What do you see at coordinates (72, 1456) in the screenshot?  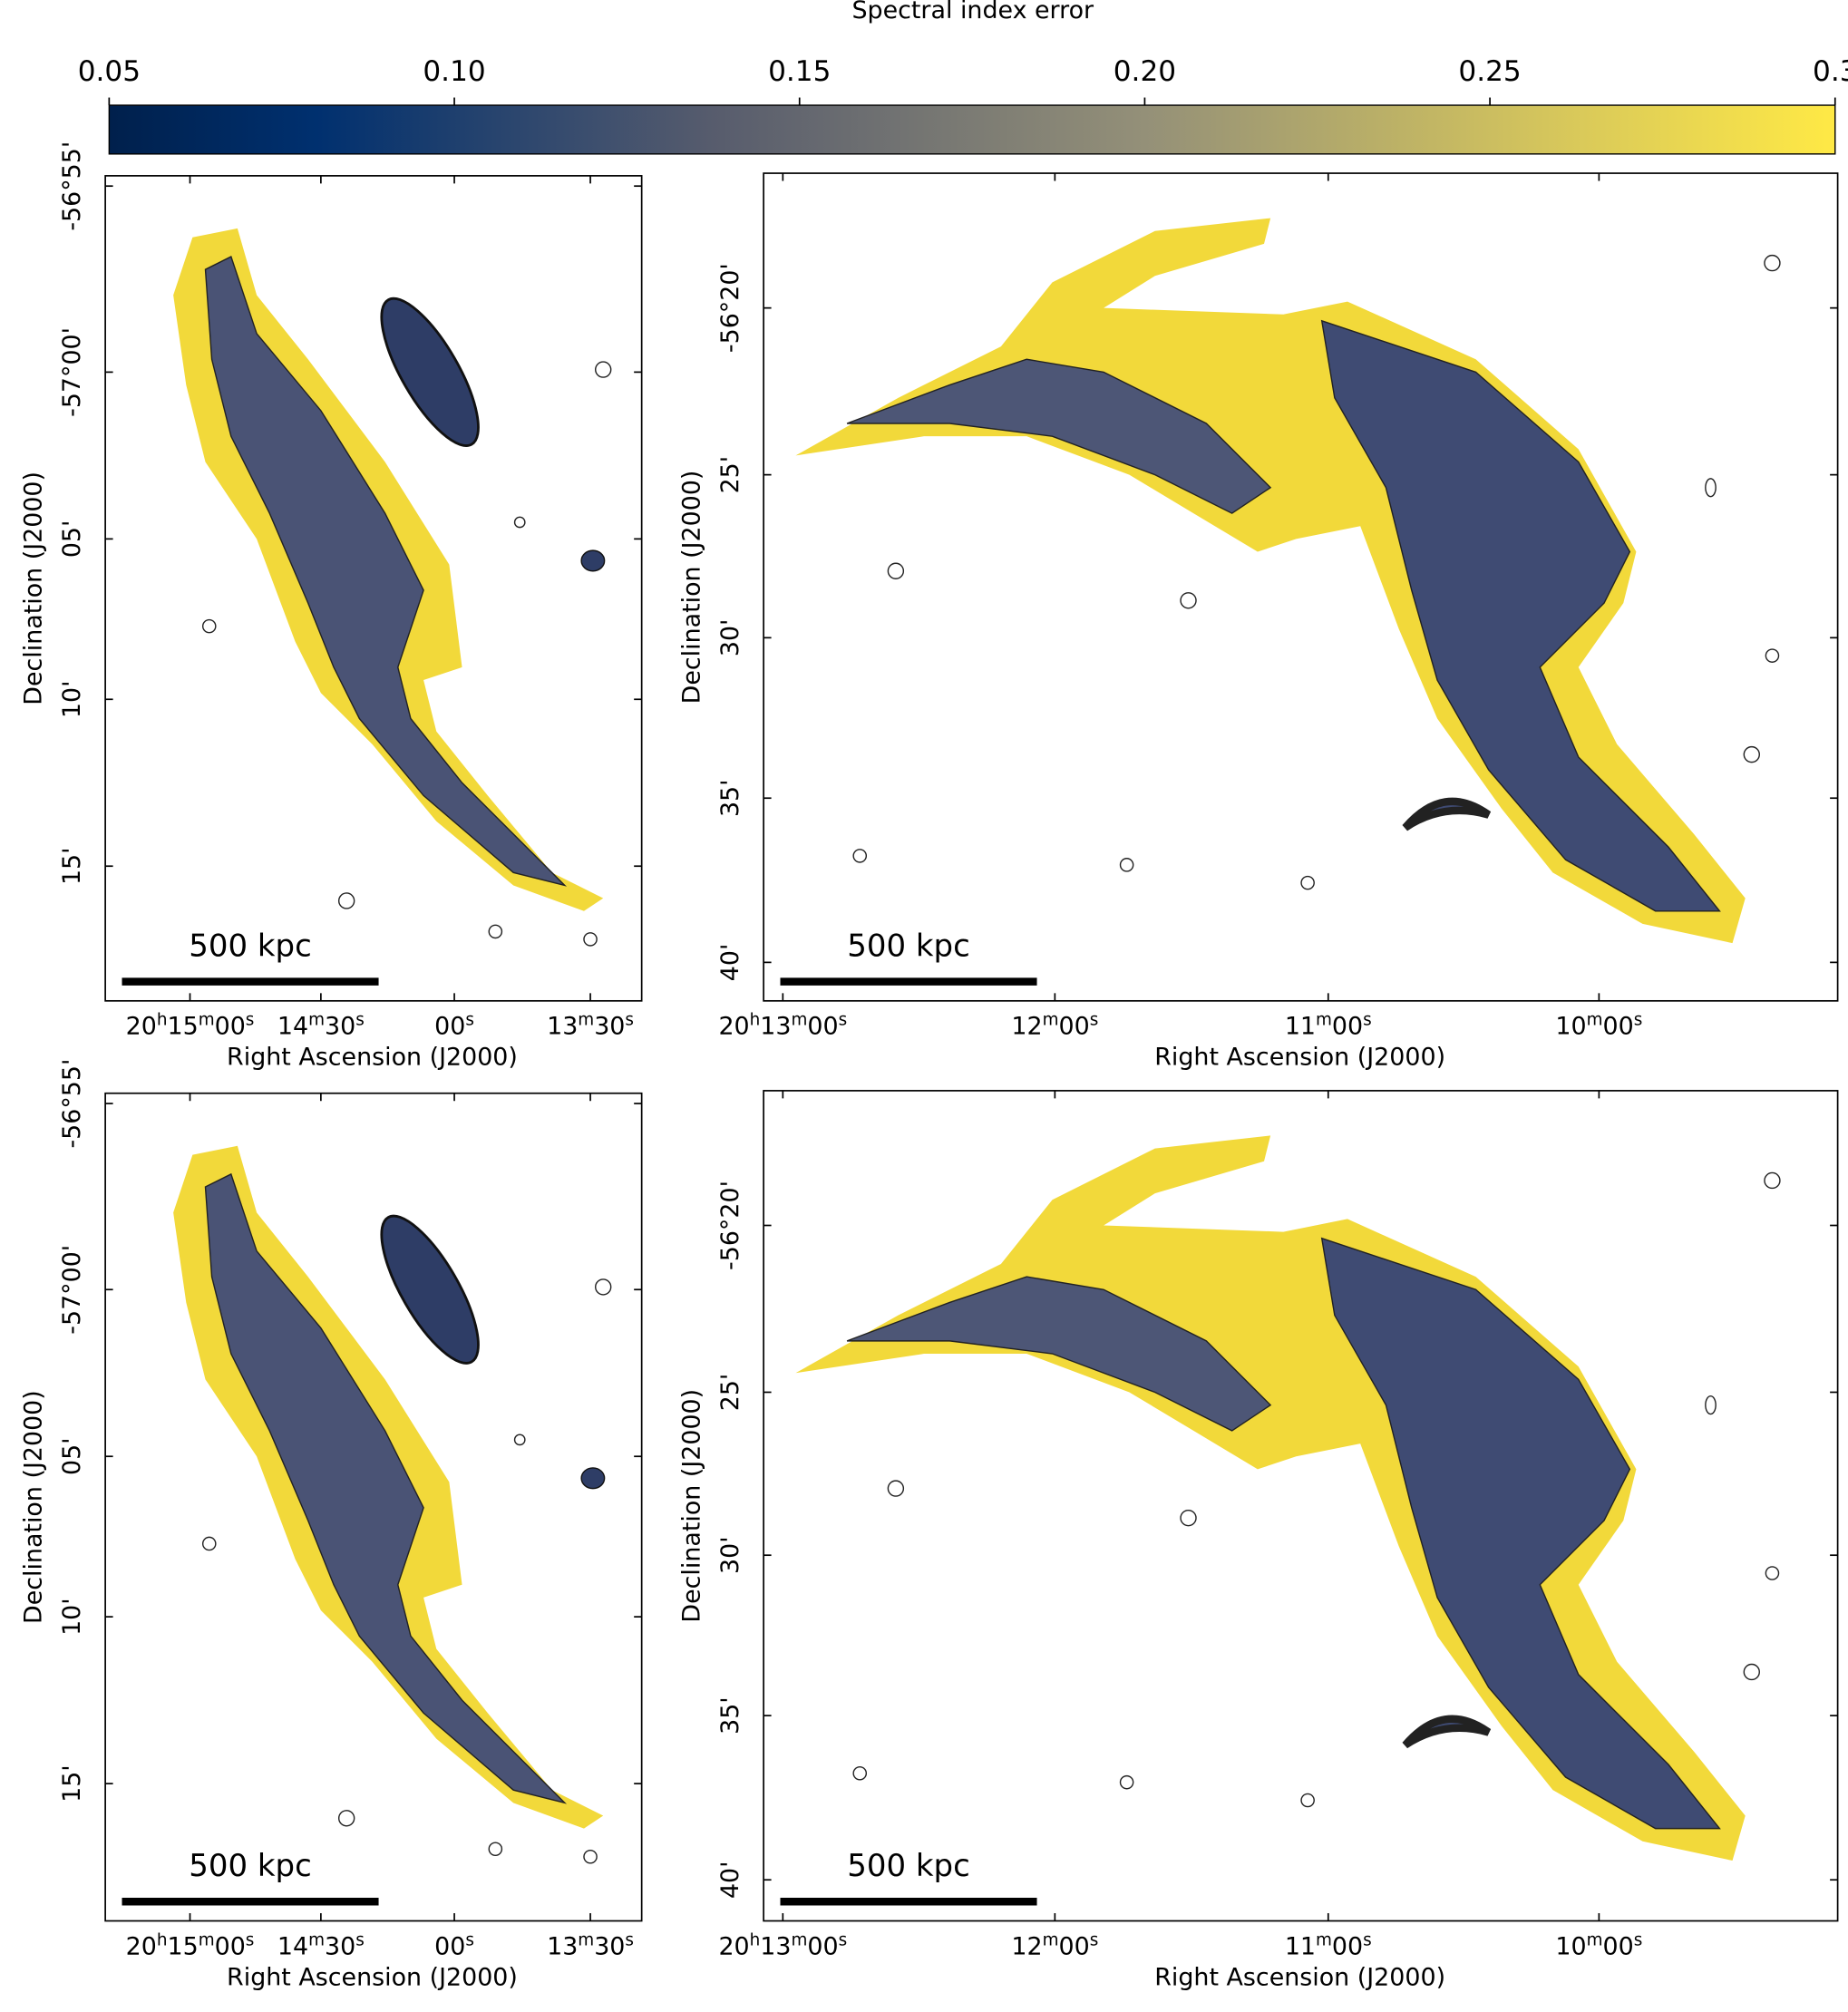 I see `dec-tick-label: 05'` at bounding box center [72, 1456].